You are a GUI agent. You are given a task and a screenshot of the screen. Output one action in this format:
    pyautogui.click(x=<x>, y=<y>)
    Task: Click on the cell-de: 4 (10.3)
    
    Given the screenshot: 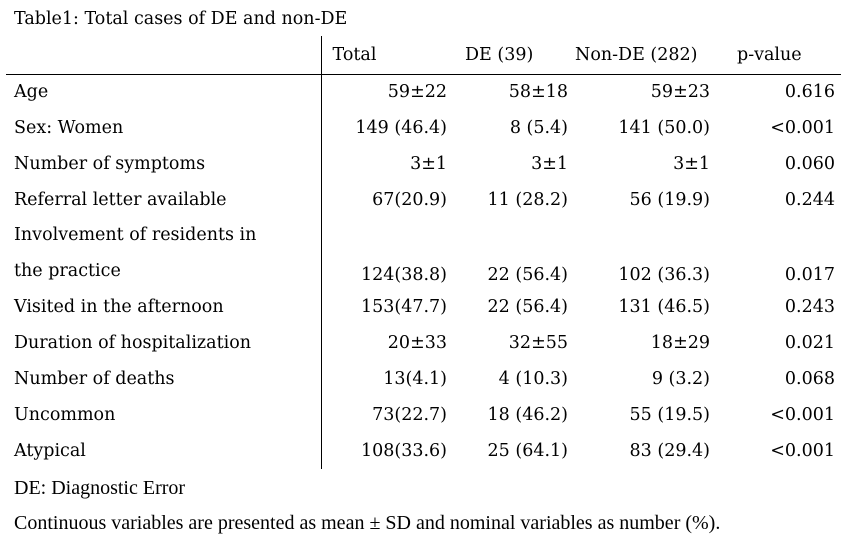 What is the action you would take?
    pyautogui.click(x=533, y=379)
    